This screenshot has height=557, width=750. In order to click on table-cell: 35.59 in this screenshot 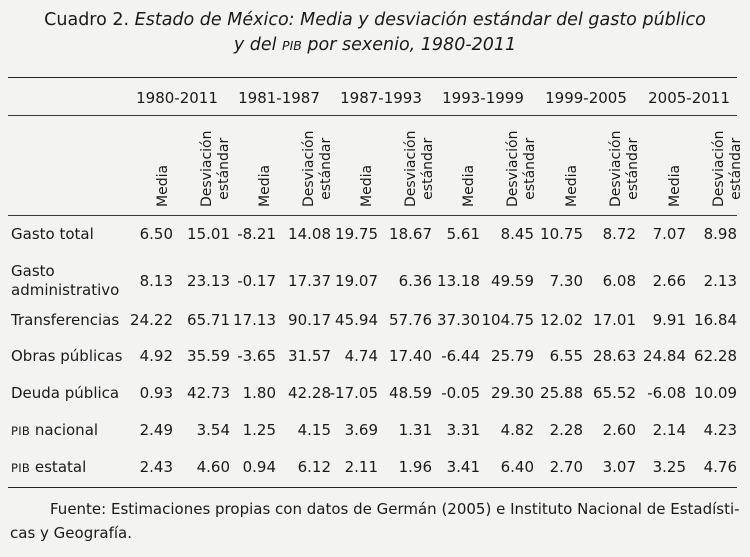, I will do `click(208, 356)`.